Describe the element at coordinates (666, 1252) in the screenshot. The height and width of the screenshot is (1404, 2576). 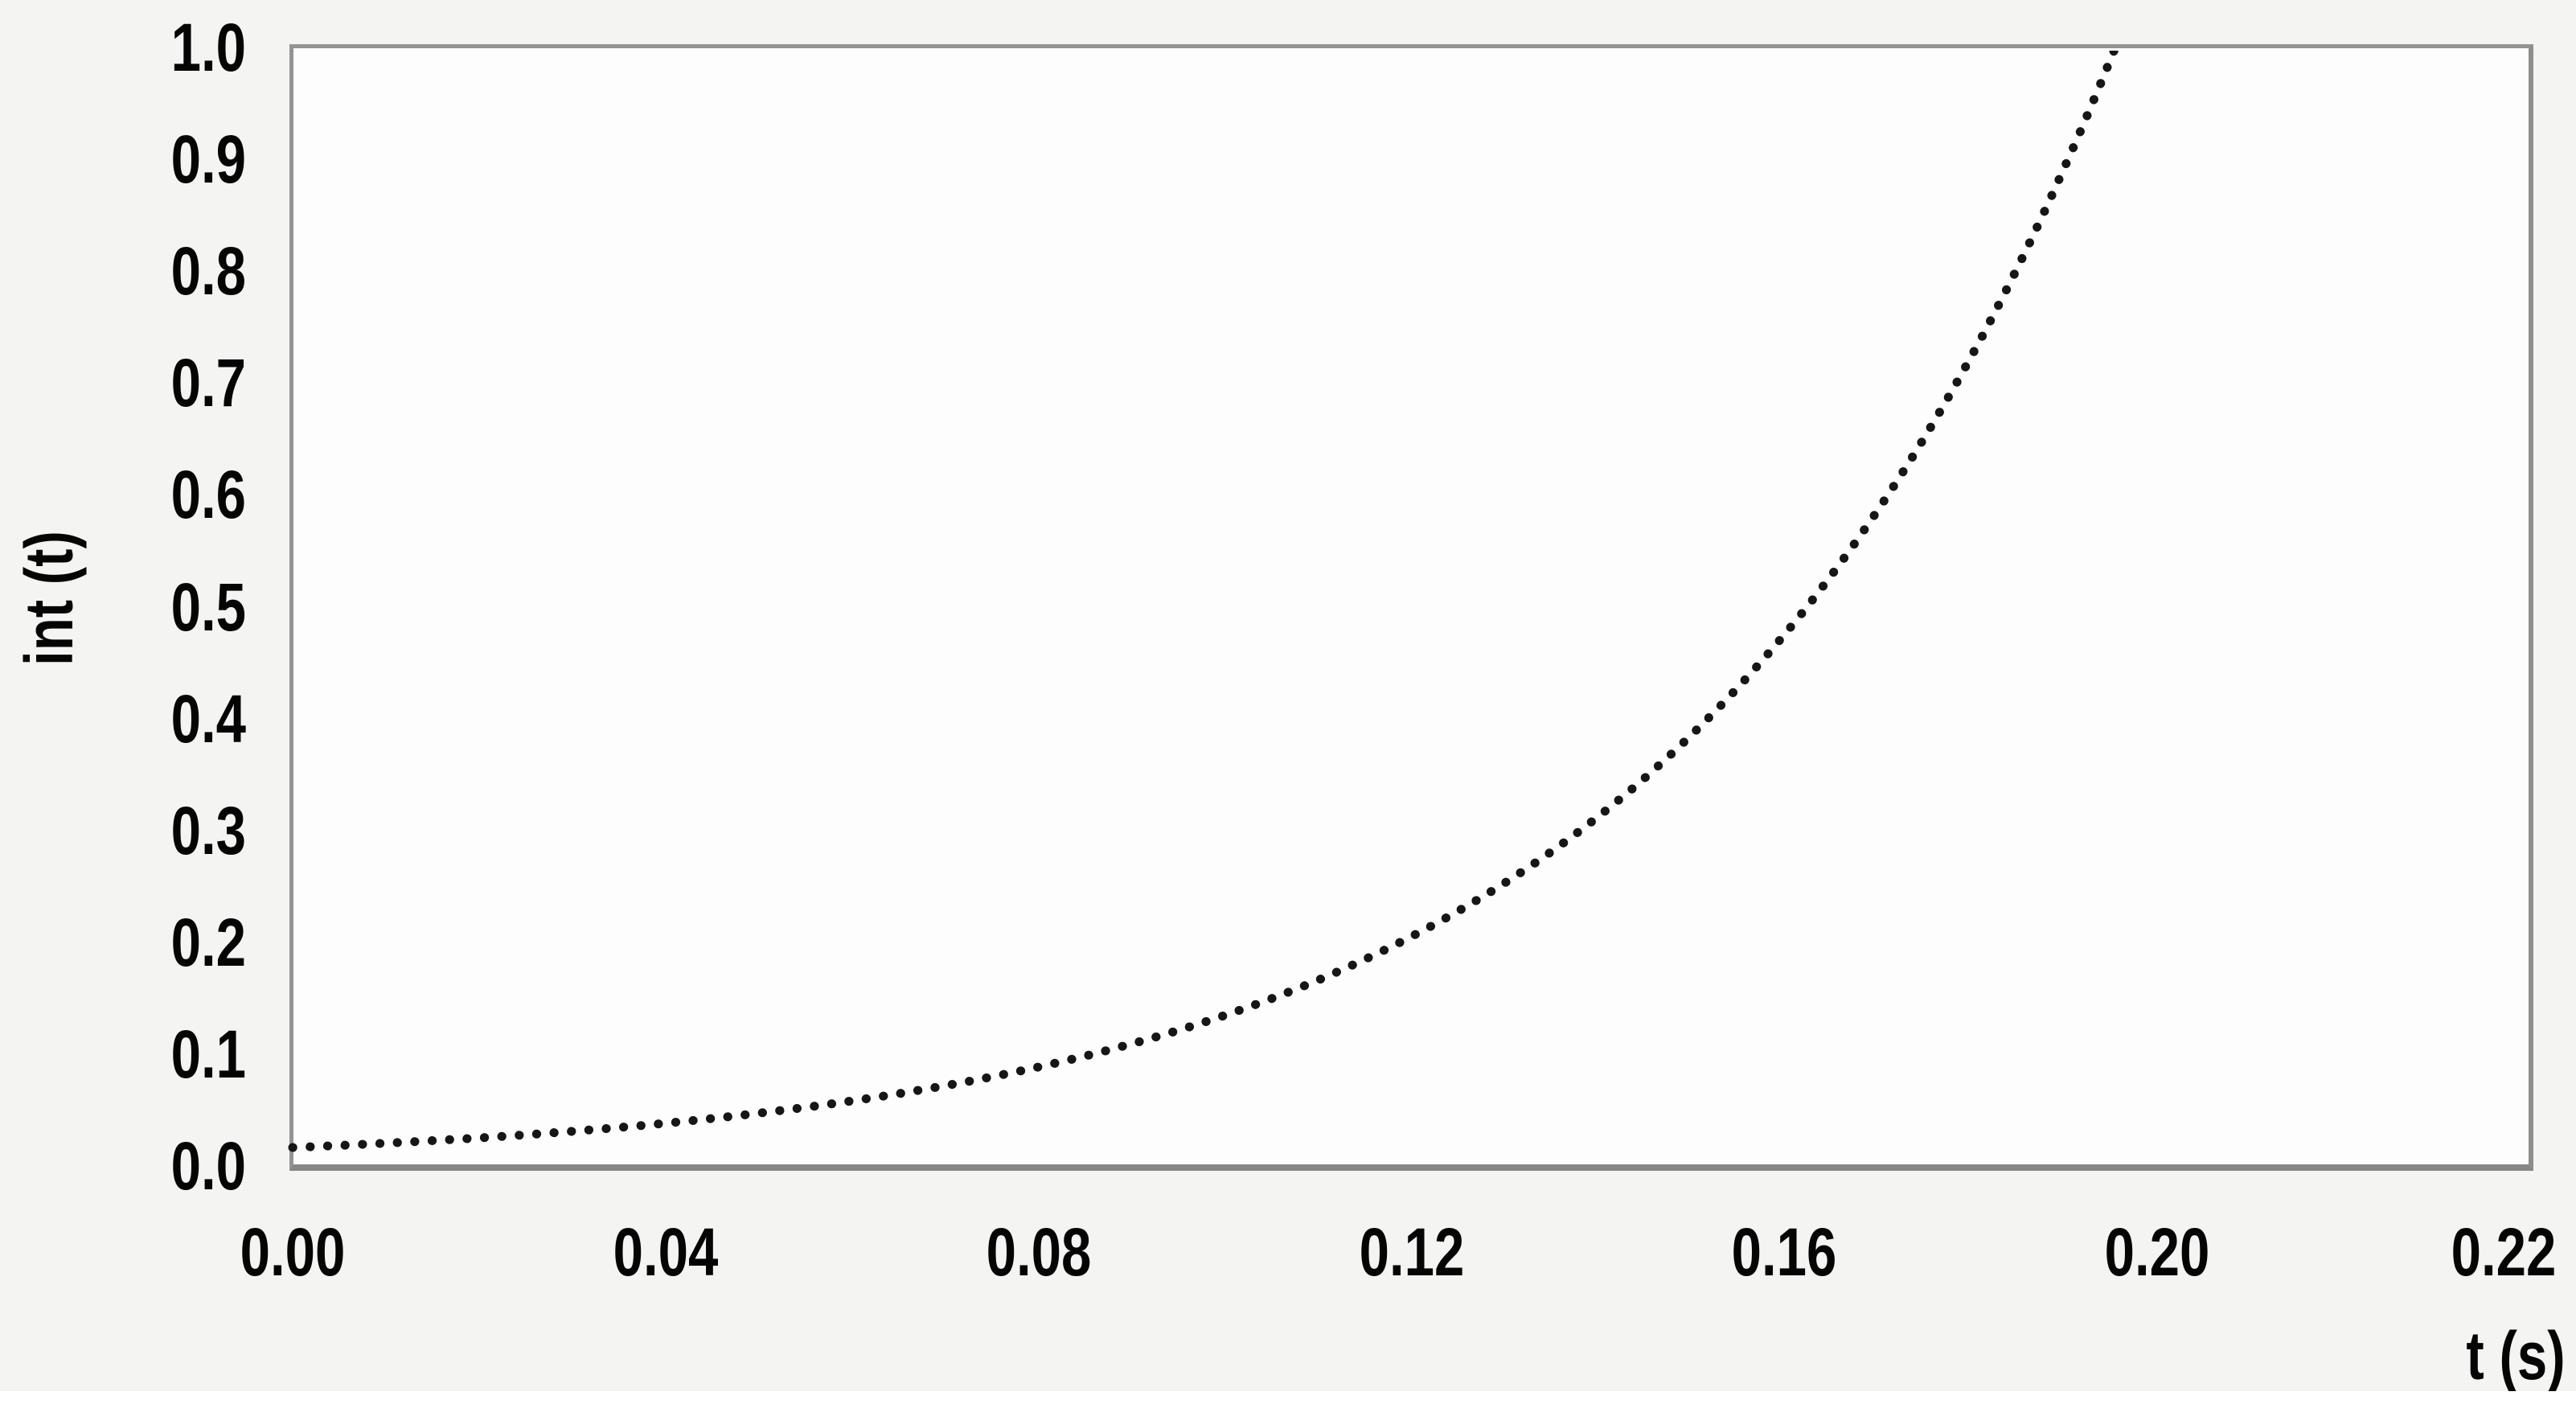
I see `x-tick-label: 0.04` at that location.